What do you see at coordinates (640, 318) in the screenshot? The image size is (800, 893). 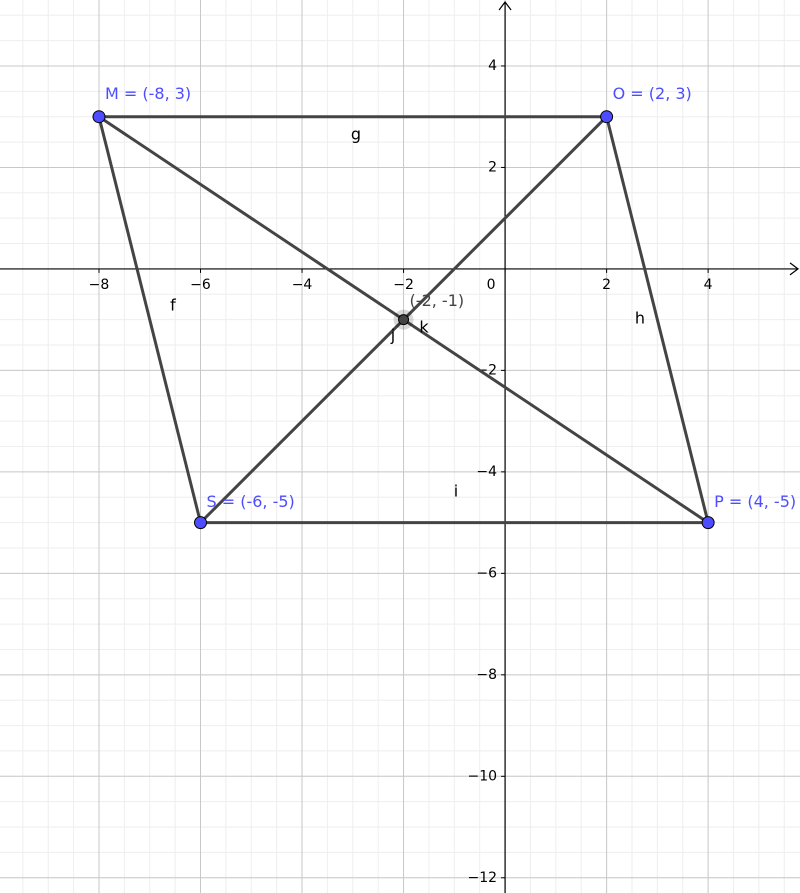 I see `segment-label: h` at bounding box center [640, 318].